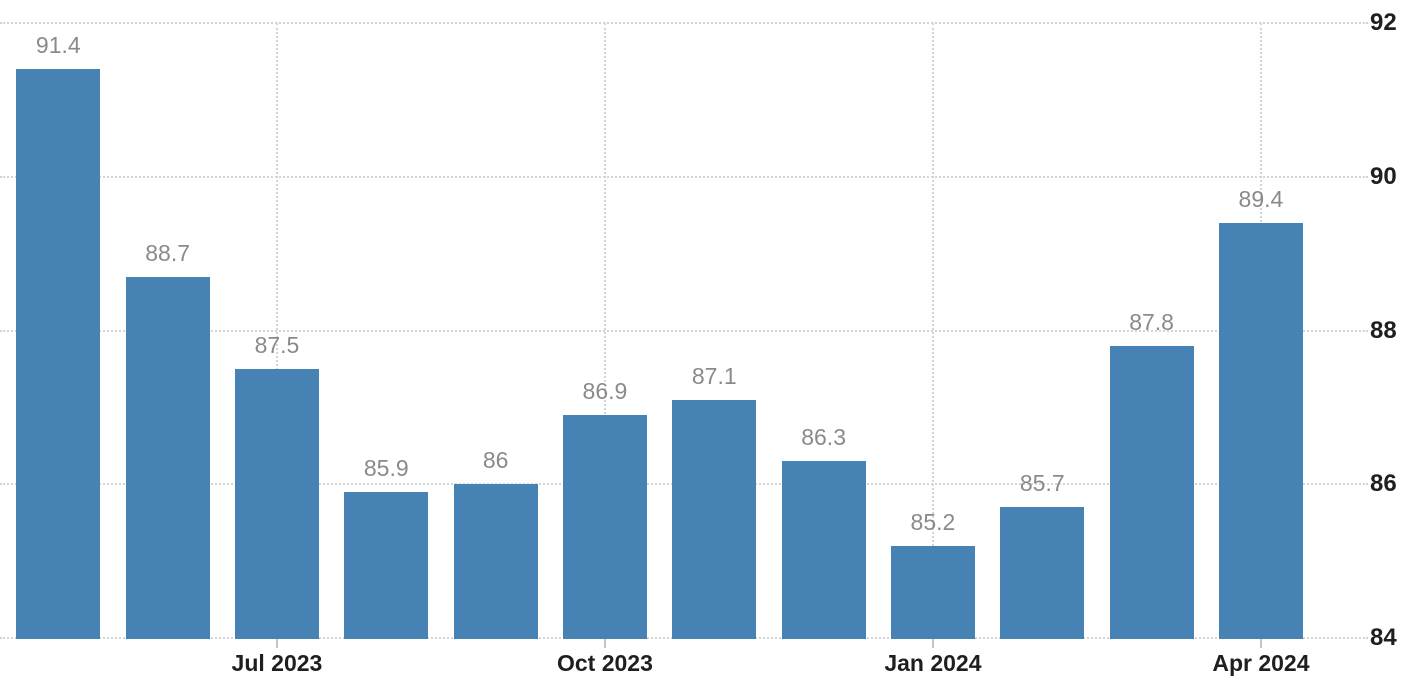  What do you see at coordinates (714, 375) in the screenshot?
I see `bar-value-label: 87.1` at bounding box center [714, 375].